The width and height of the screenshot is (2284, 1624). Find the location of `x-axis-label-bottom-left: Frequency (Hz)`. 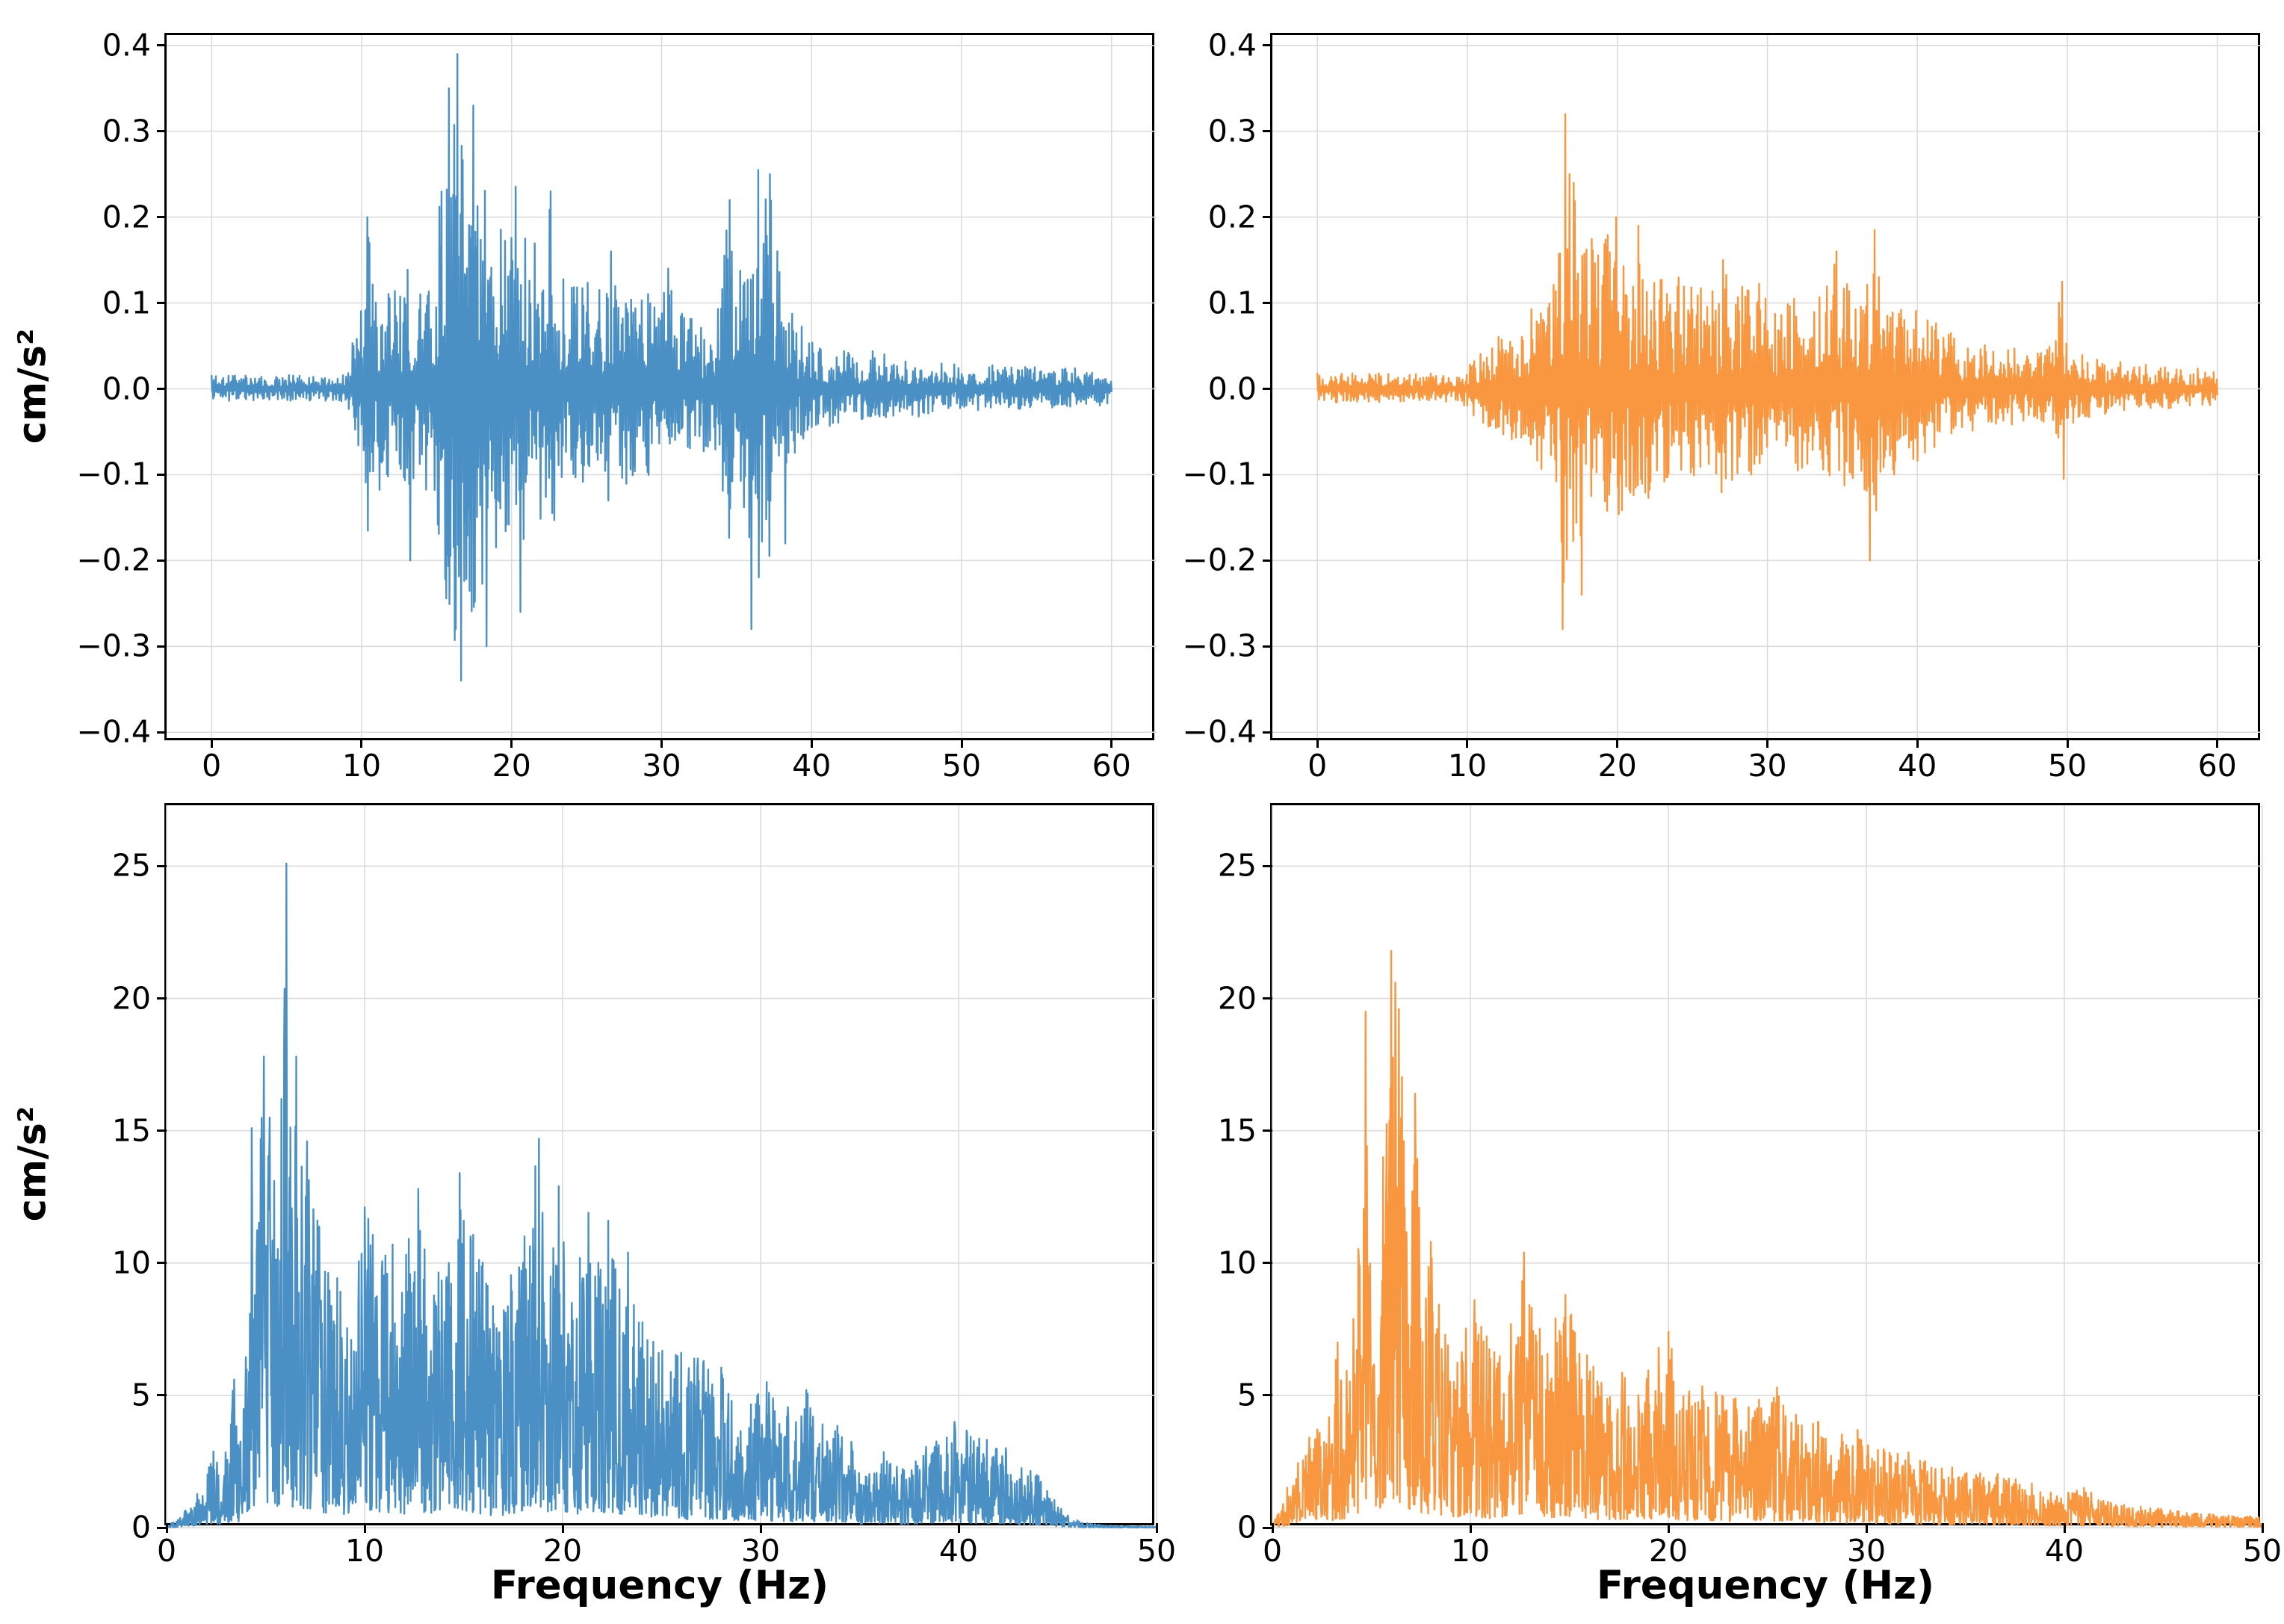

x-axis-label-bottom-left: Frequency (Hz) is located at coordinates (659, 1585).